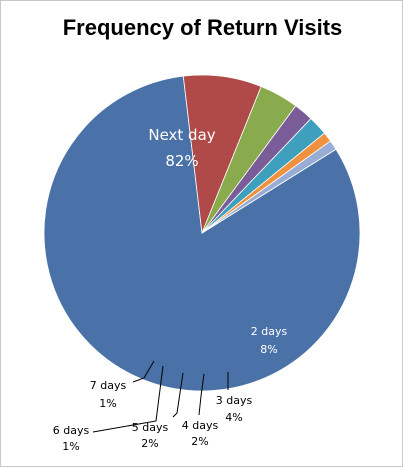 The width and height of the screenshot is (403, 467). Describe the element at coordinates (108, 385) in the screenshot. I see `slice-label-7-days: 7 days` at that location.